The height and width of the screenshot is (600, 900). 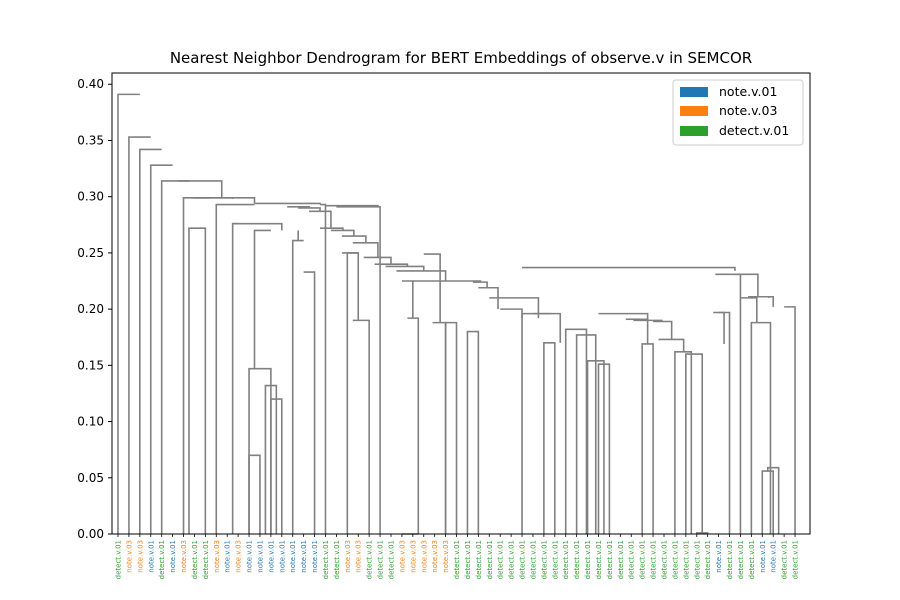 What do you see at coordinates (90, 534) in the screenshot?
I see `y-tick-label: 0.00` at bounding box center [90, 534].